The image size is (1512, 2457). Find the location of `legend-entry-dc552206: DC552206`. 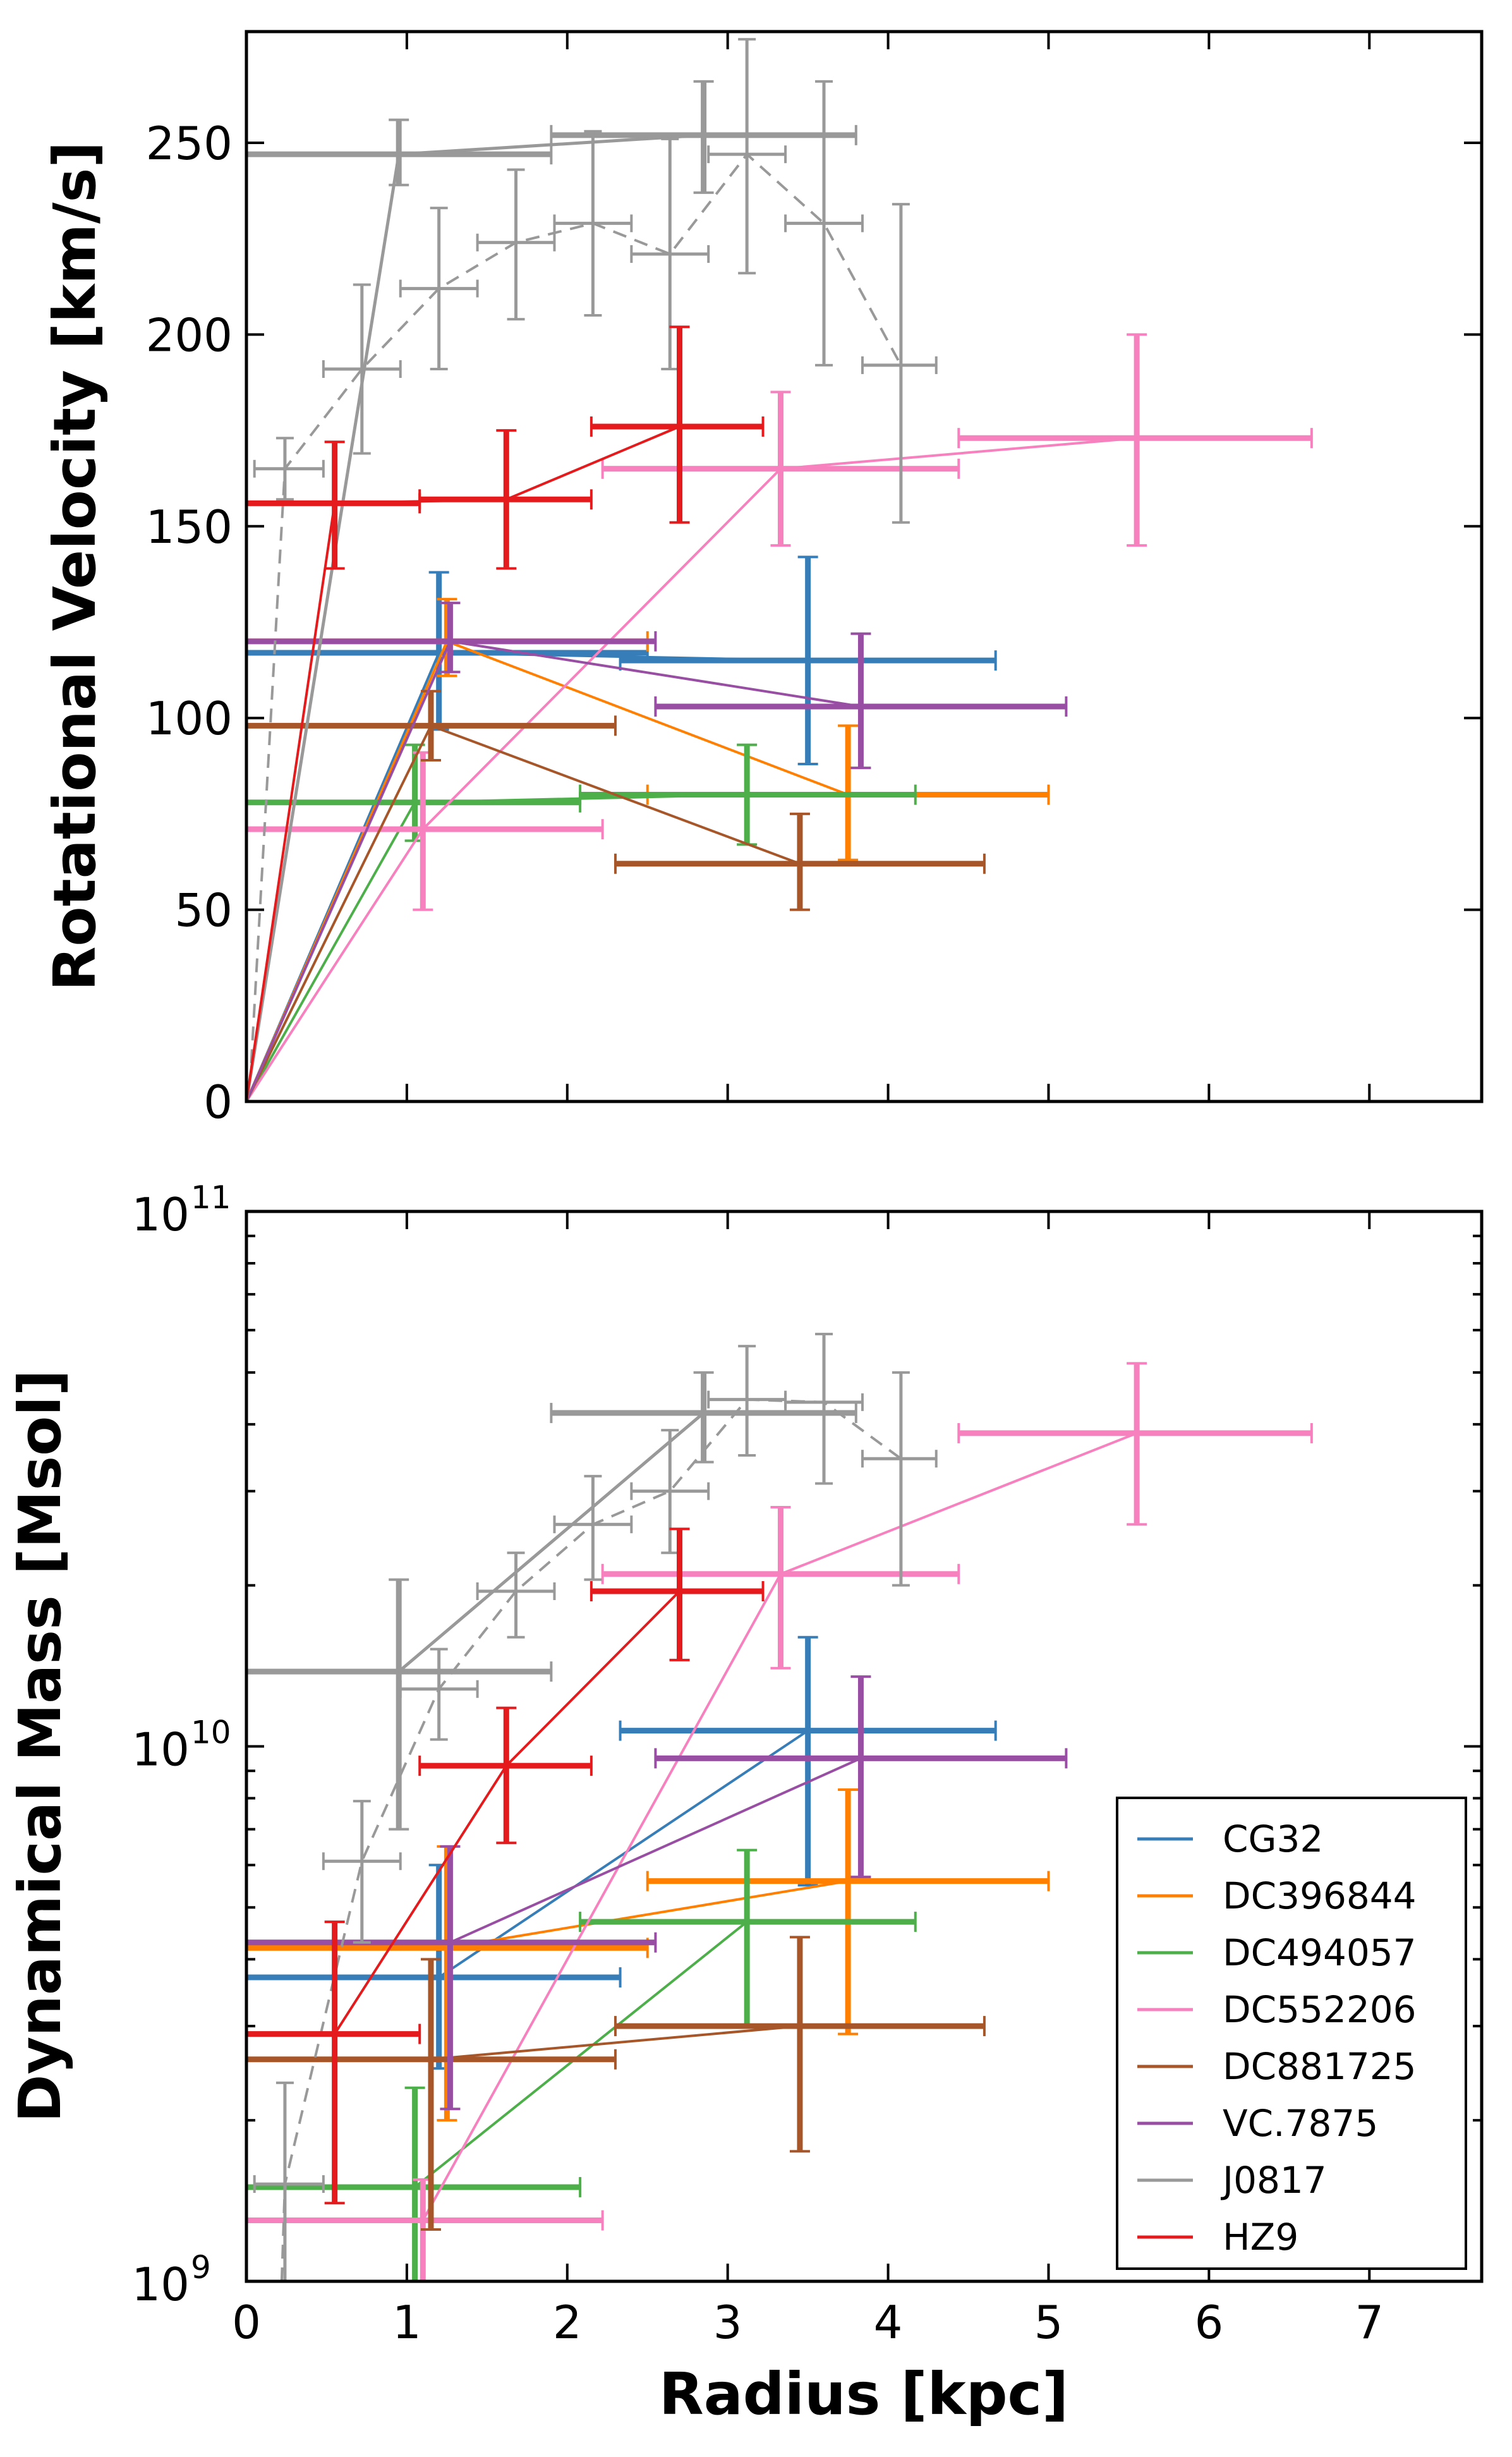

legend-entry-dc552206: DC552206 is located at coordinates (1277, 2009).